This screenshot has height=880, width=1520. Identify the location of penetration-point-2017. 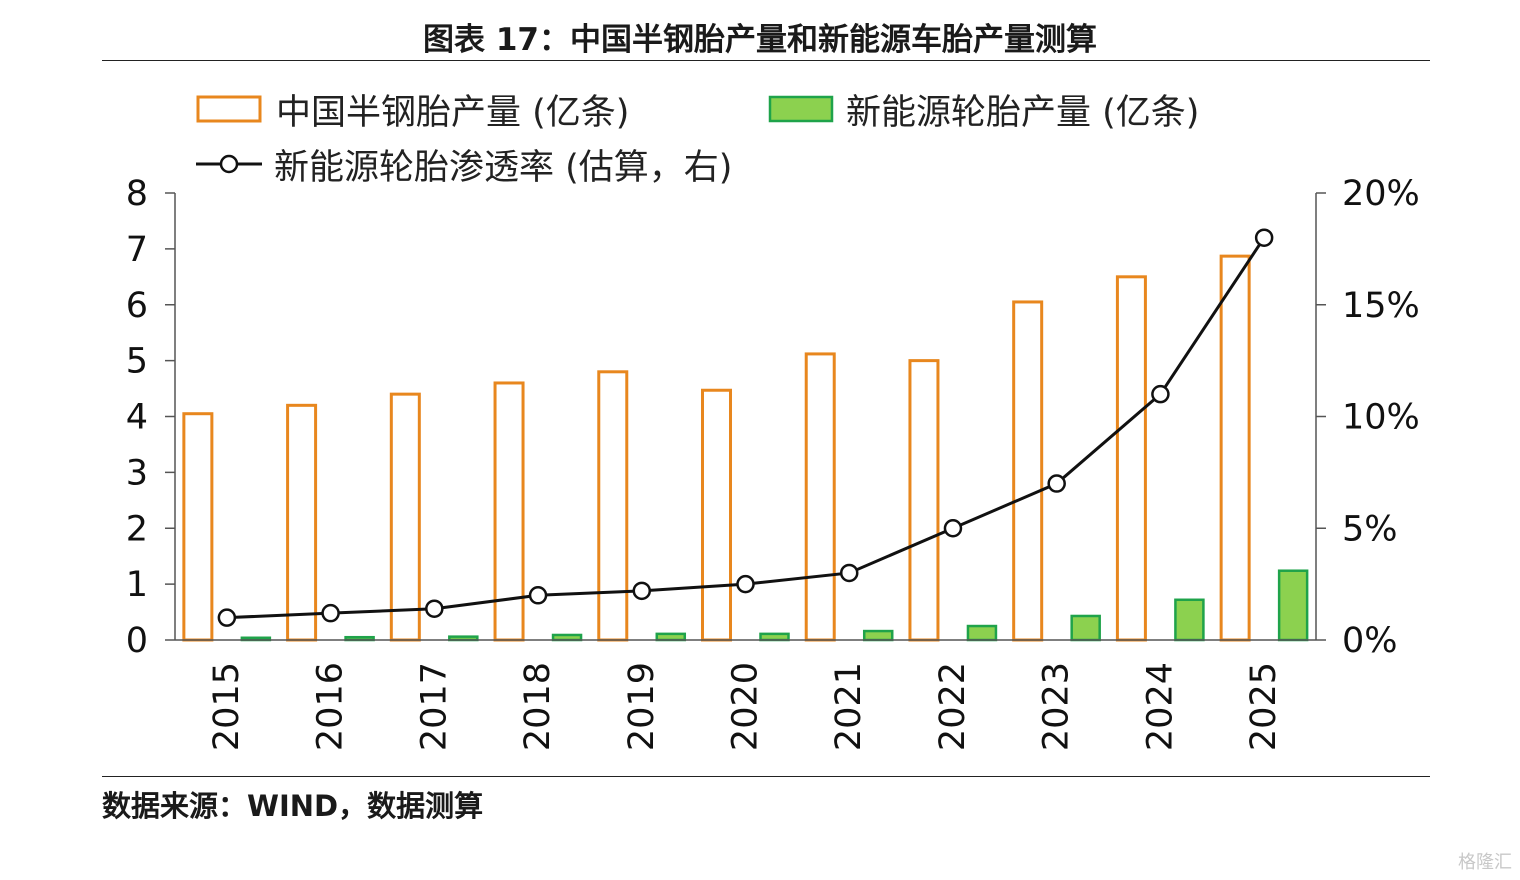
(434, 608).